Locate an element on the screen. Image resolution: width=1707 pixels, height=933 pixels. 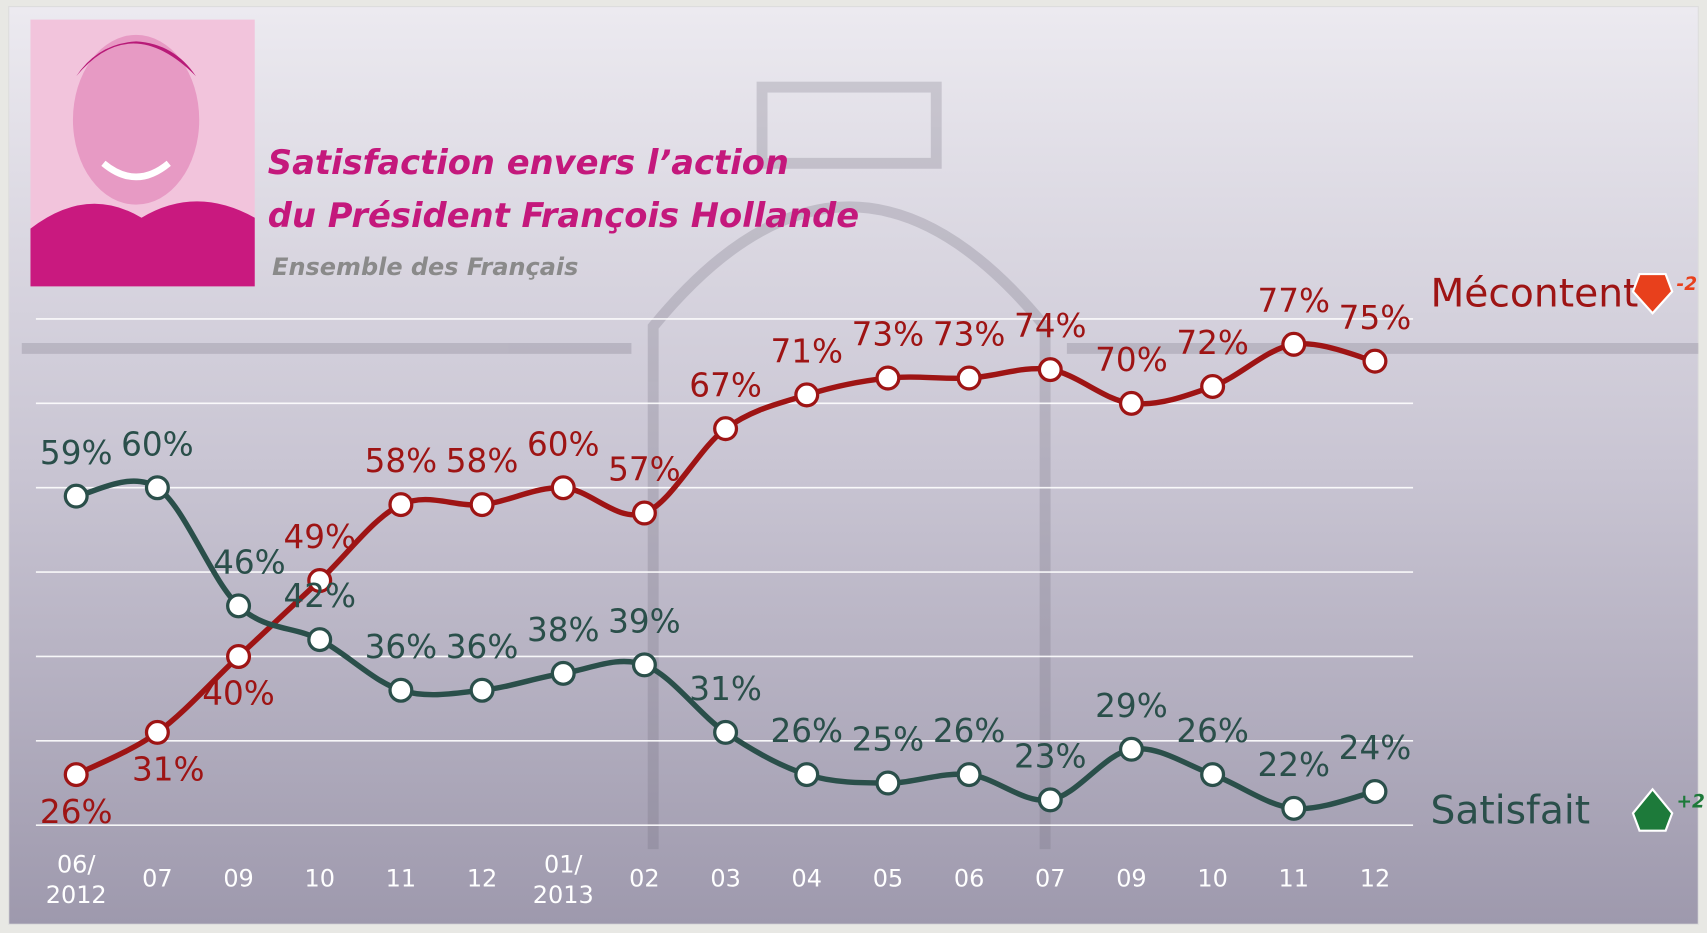
portrait is located at coordinates (142, 153).